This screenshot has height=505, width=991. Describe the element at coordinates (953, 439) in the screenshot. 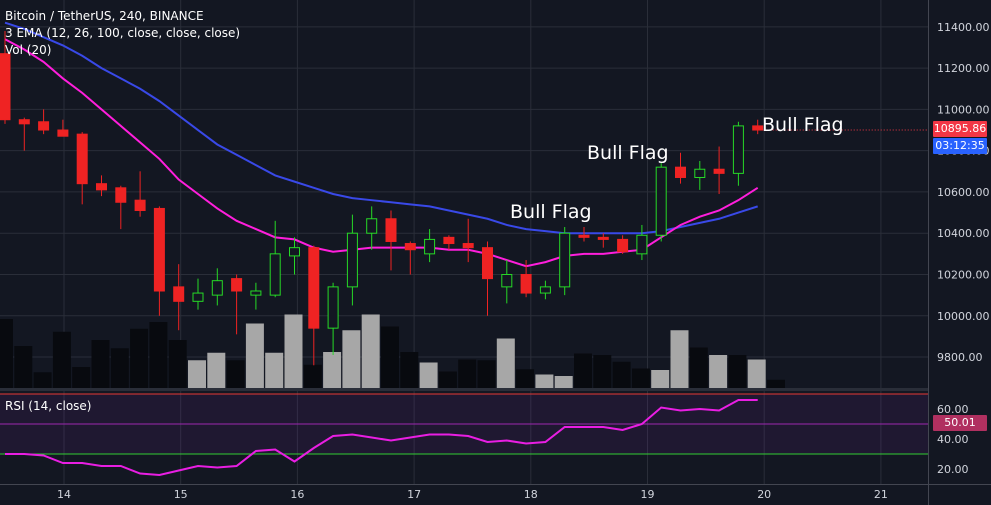

I see `rsi-tick-label: 40.00` at that location.